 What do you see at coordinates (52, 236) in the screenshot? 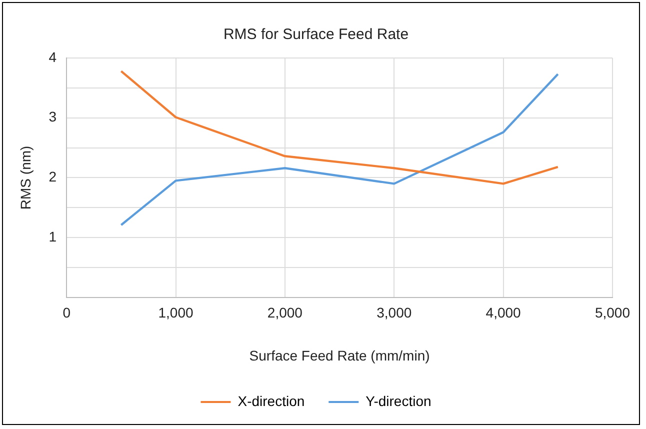
I see `y-tick-label: 1` at bounding box center [52, 236].